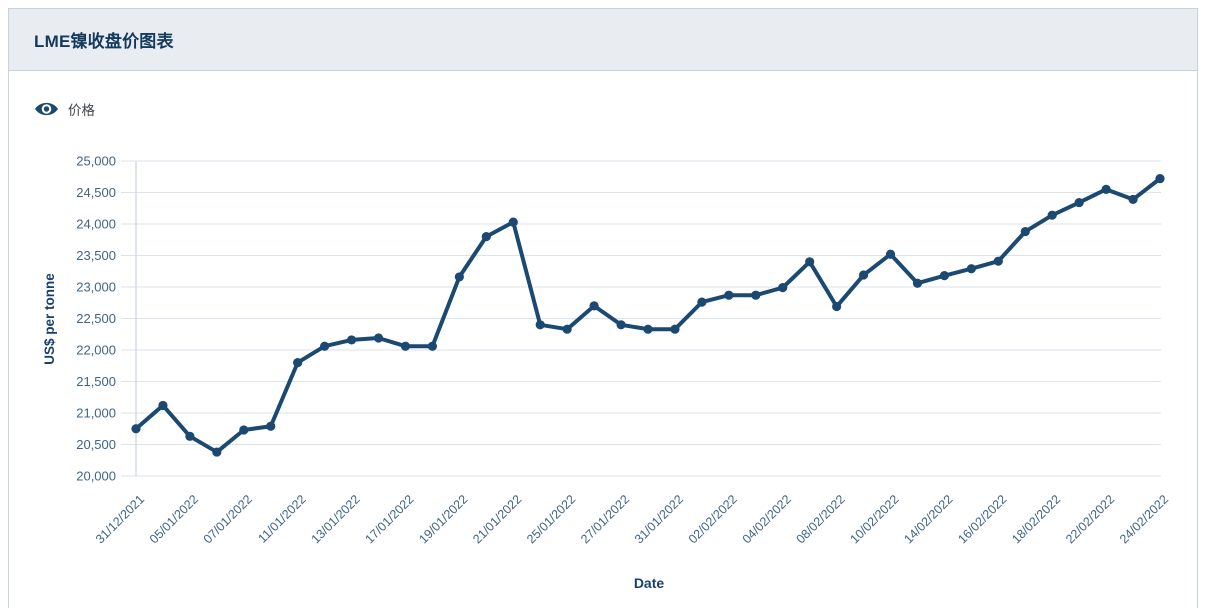  Describe the element at coordinates (659, 519) in the screenshot. I see `x-tick-label: 31/01/2022` at that location.